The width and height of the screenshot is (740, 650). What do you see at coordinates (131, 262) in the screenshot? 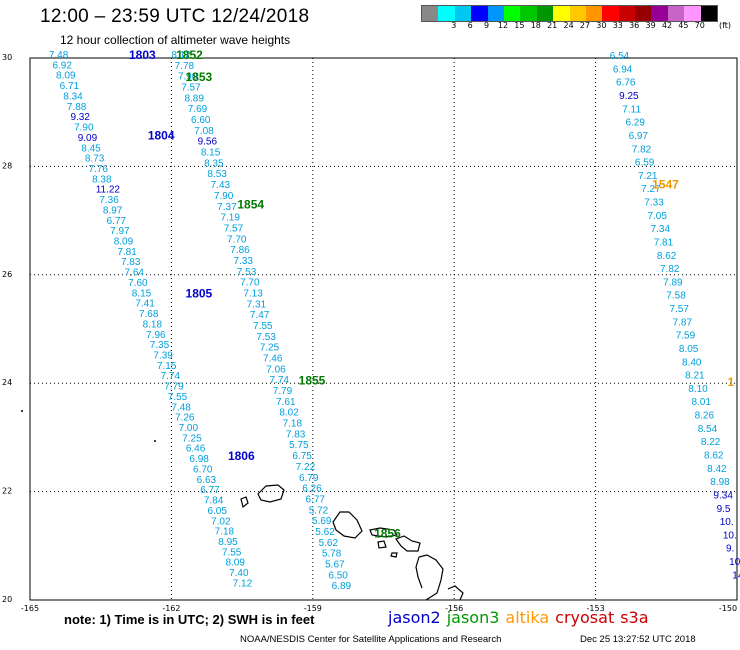
I see `swh-value: 7.83` at bounding box center [131, 262].